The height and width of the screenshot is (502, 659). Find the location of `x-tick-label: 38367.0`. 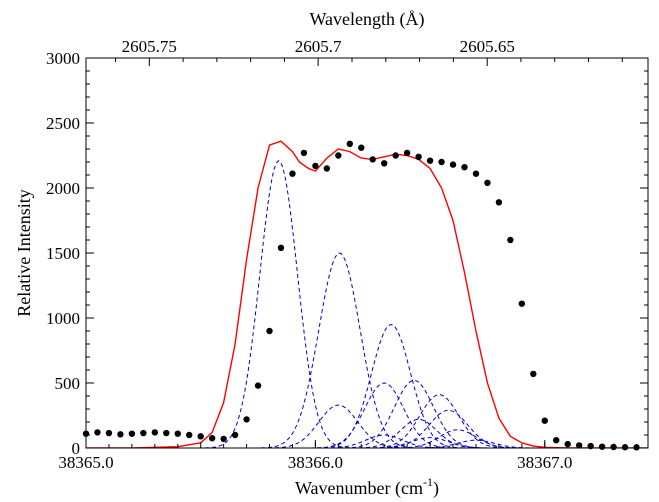

x-tick-label: 38367.0 is located at coordinates (544, 462).